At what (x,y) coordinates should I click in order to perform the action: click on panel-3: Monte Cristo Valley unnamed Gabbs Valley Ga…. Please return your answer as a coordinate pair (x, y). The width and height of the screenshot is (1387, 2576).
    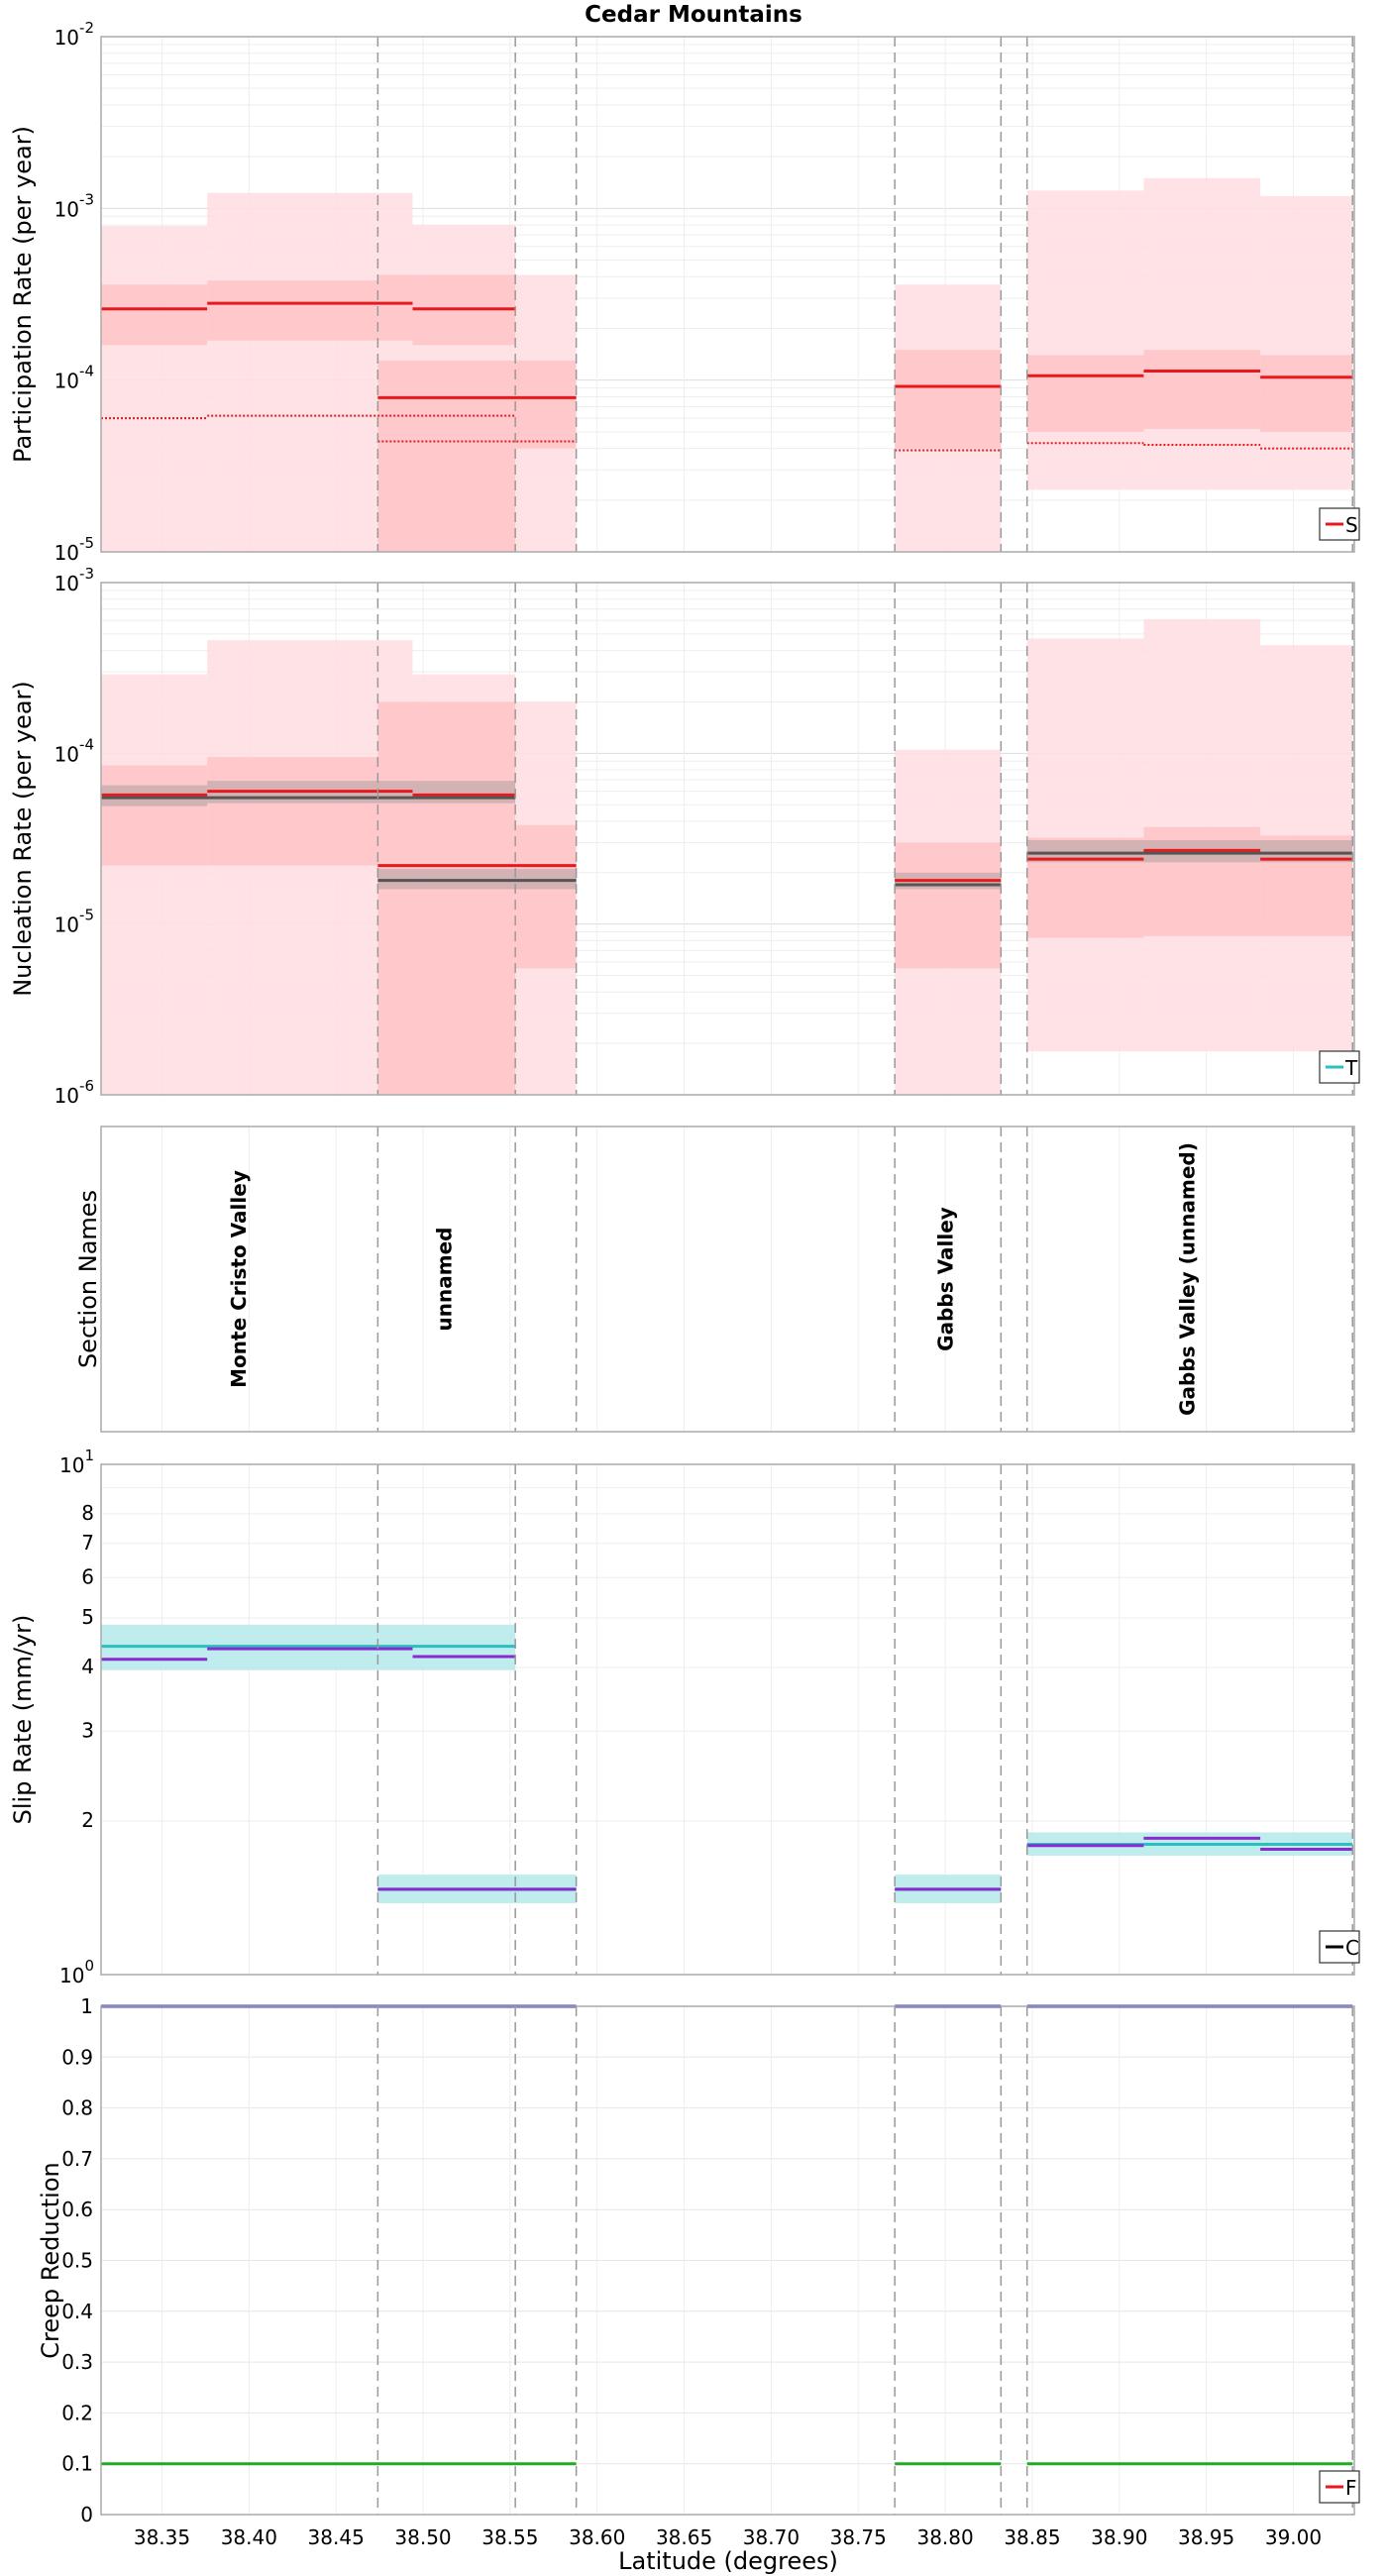
    Looking at the image, I should click on (714, 1279).